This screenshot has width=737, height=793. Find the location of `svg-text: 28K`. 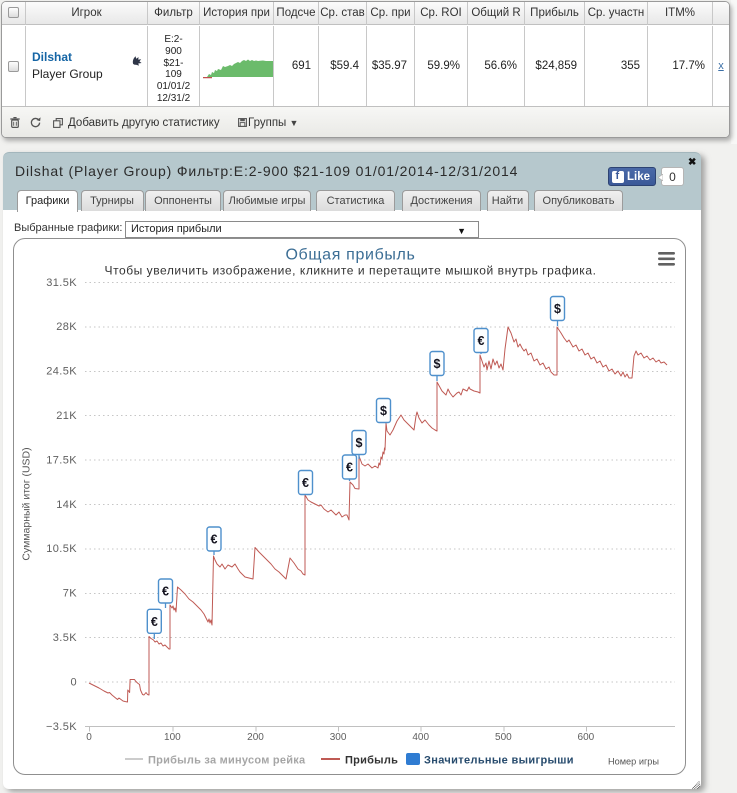

svg-text: 28K is located at coordinates (66, 327).